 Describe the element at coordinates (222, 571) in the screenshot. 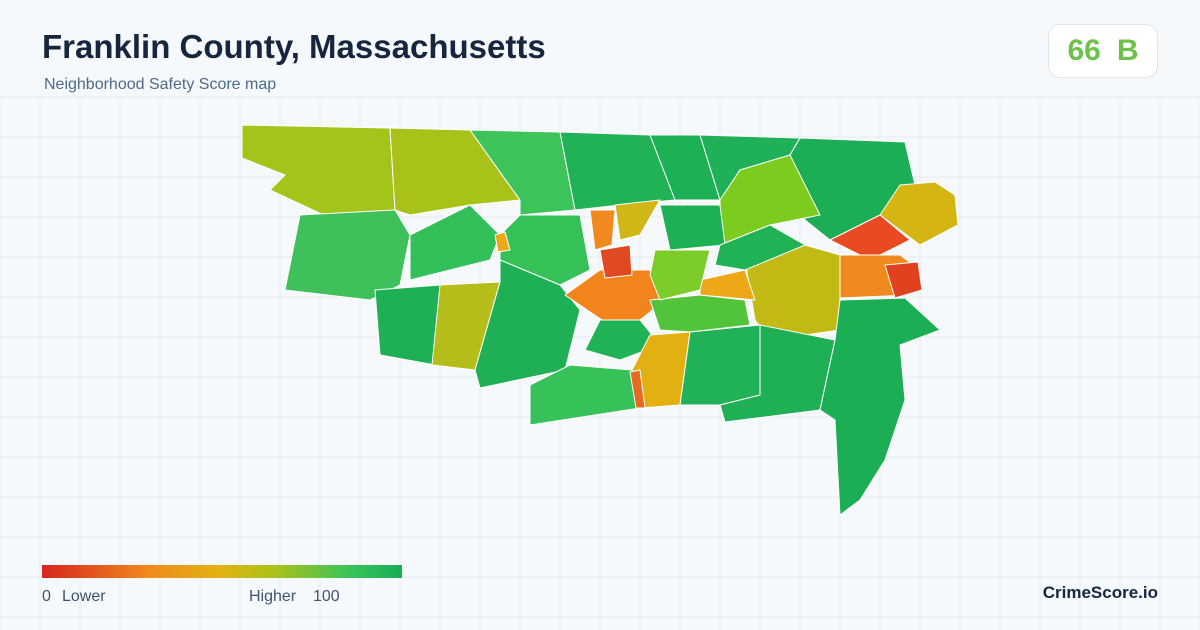

I see `legend-gradient` at that location.